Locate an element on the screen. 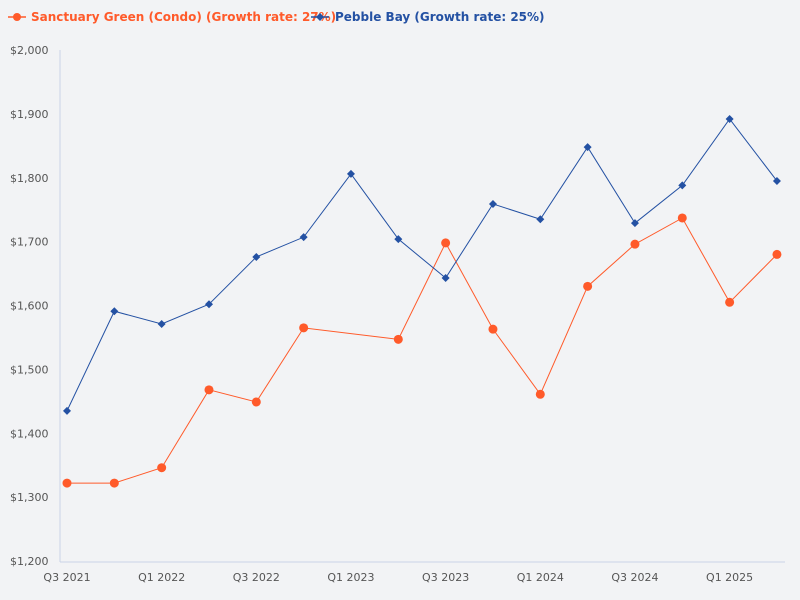 The image size is (800, 600). legend-item-pebble-bay: Pebble Bay (Growth rate: 25%) is located at coordinates (428, 17).